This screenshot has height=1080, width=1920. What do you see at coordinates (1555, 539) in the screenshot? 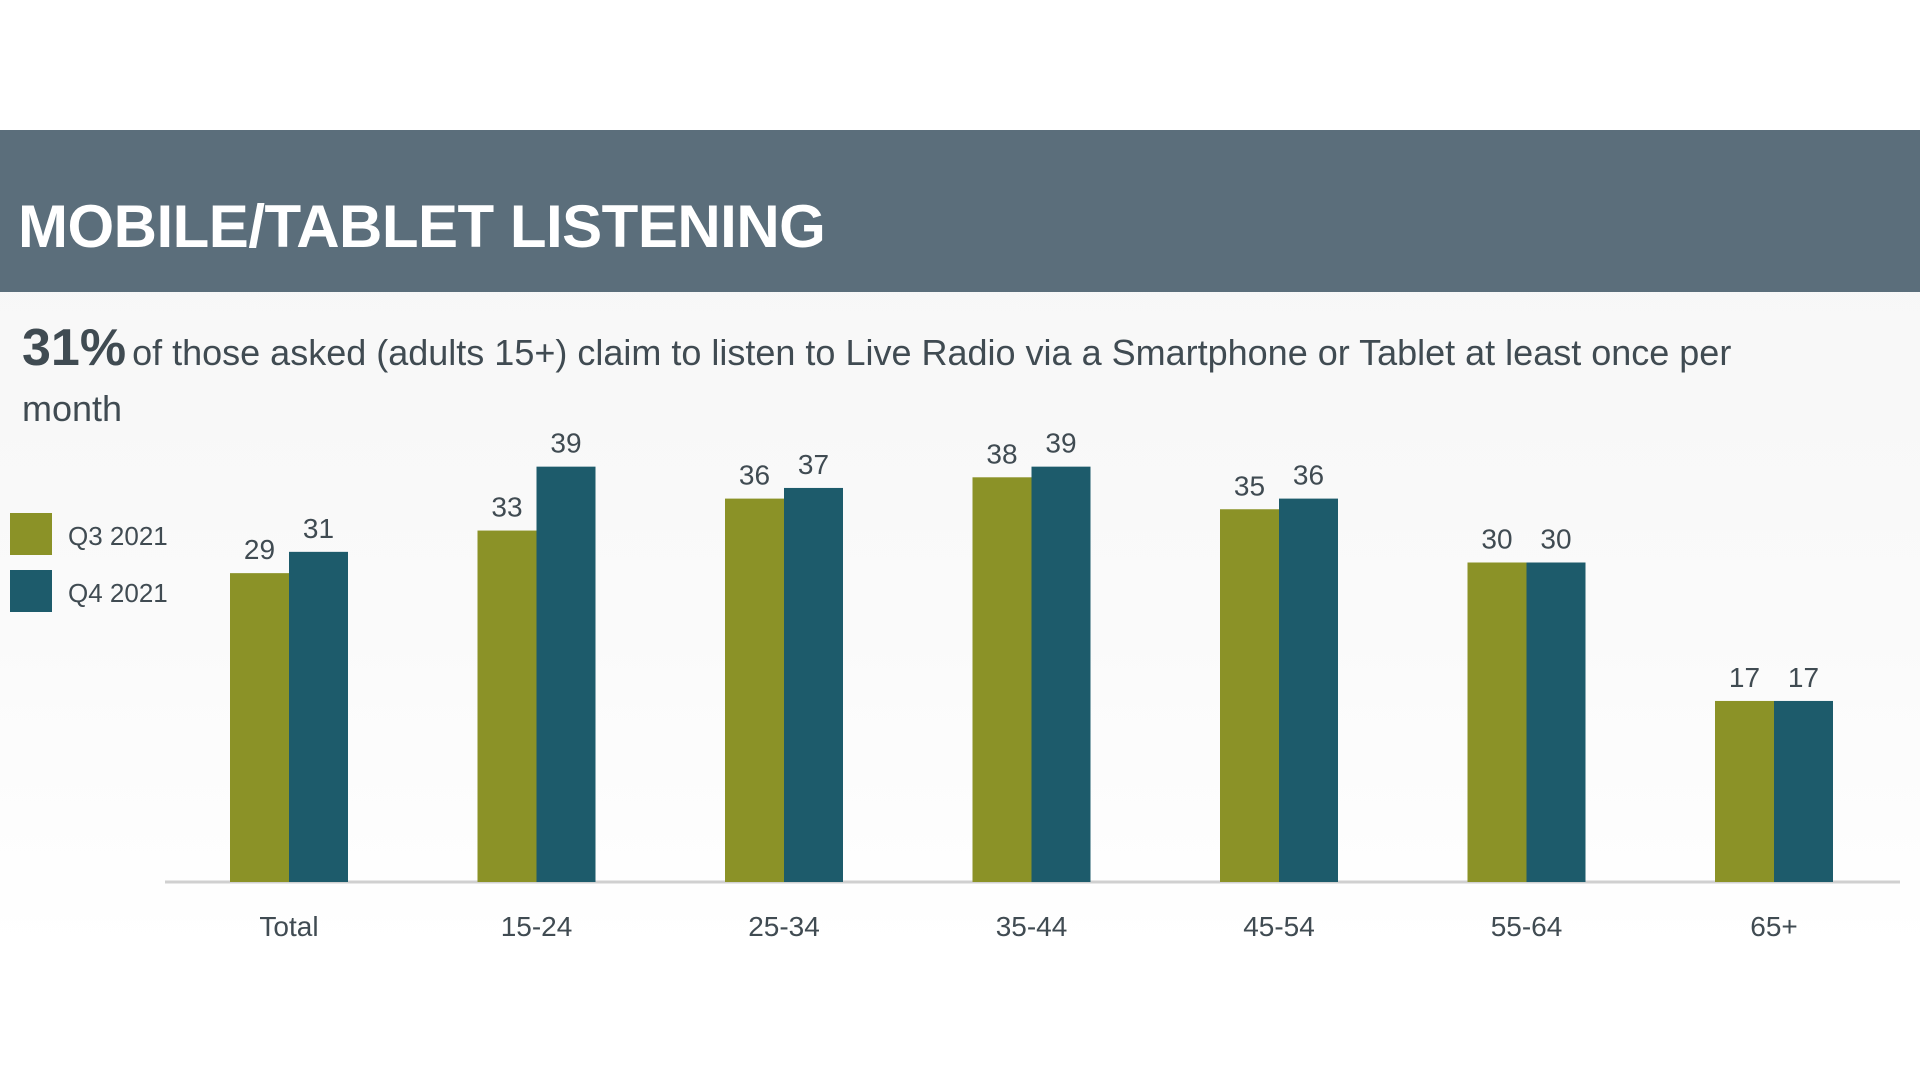
I see `bar-value-q4-5: 30` at bounding box center [1555, 539].